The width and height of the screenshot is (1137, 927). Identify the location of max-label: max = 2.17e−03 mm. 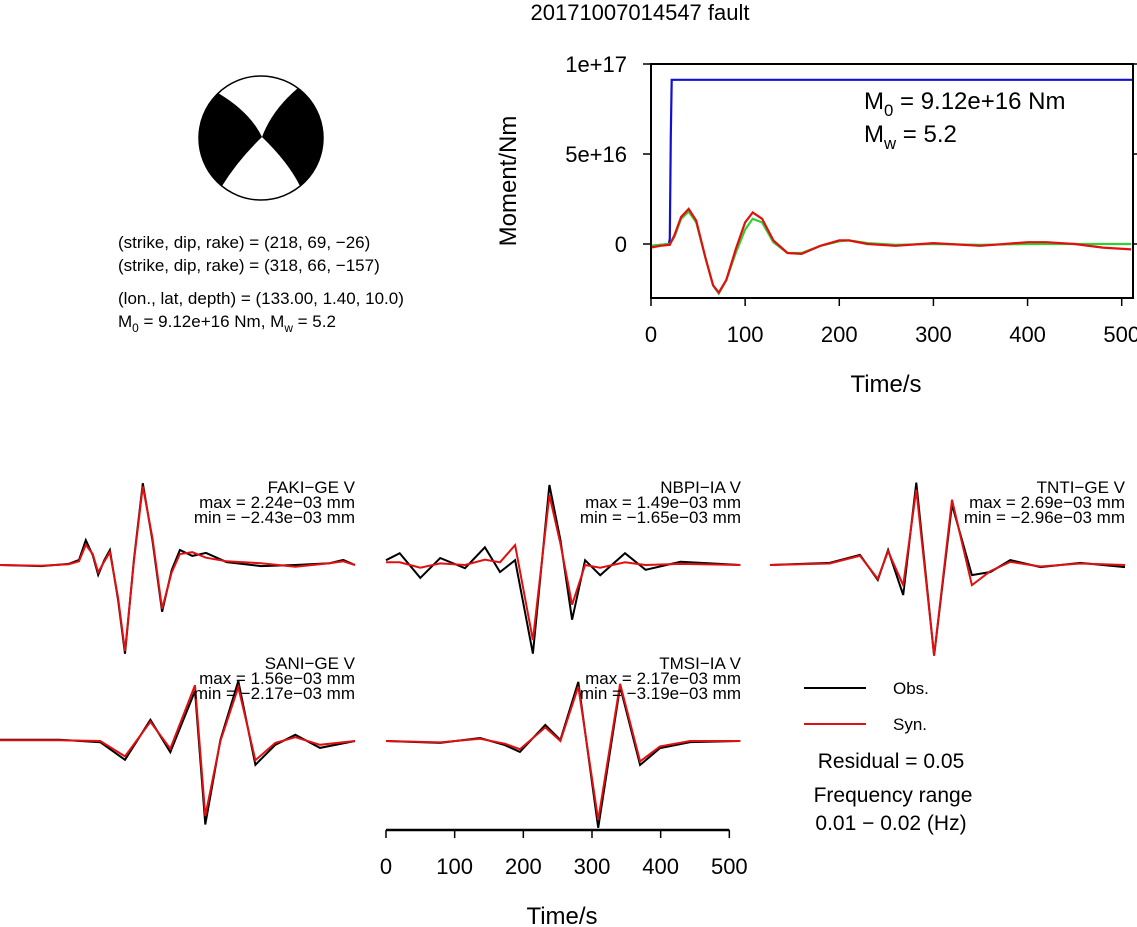
(663, 678).